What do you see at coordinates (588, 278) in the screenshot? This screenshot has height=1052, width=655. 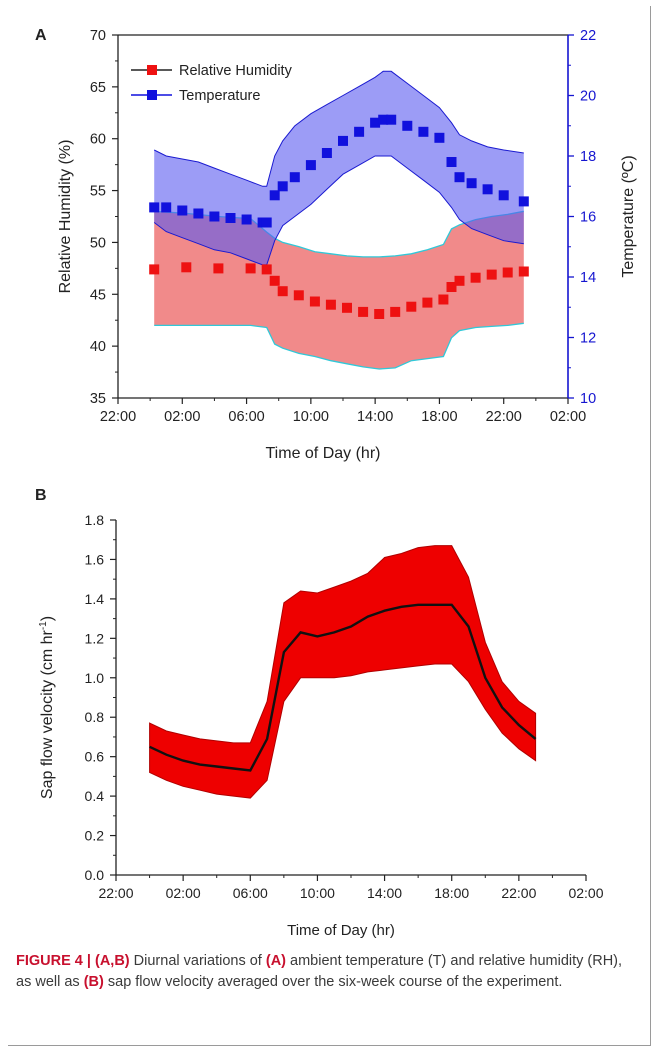 I see `y-right-tick-label: 14` at bounding box center [588, 278].